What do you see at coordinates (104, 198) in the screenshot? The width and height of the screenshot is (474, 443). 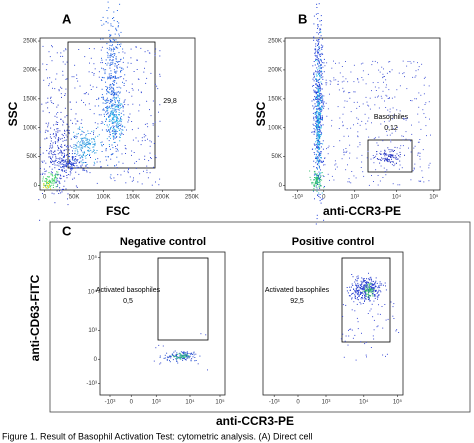 I see `x-tick-label: 100K` at bounding box center [104, 198].